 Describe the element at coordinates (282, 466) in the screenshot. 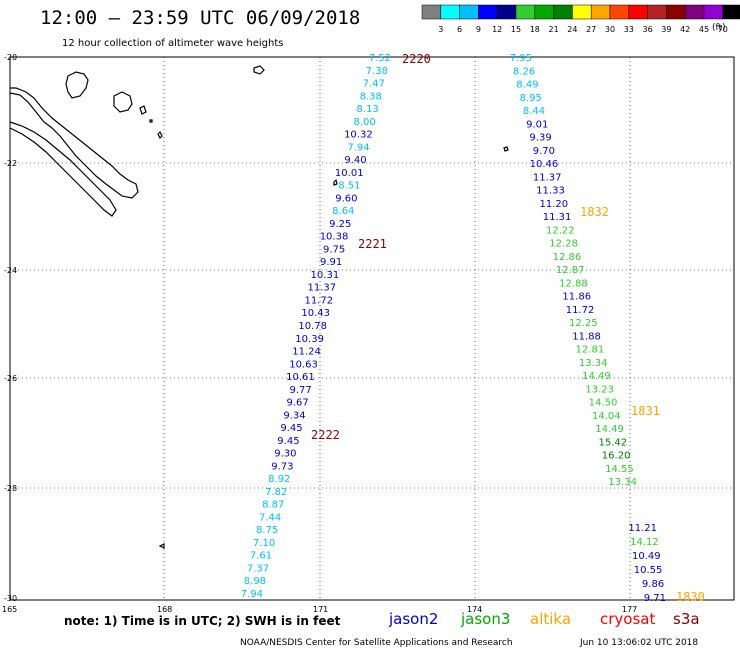

I see `wave-height-value: 9.73` at that location.